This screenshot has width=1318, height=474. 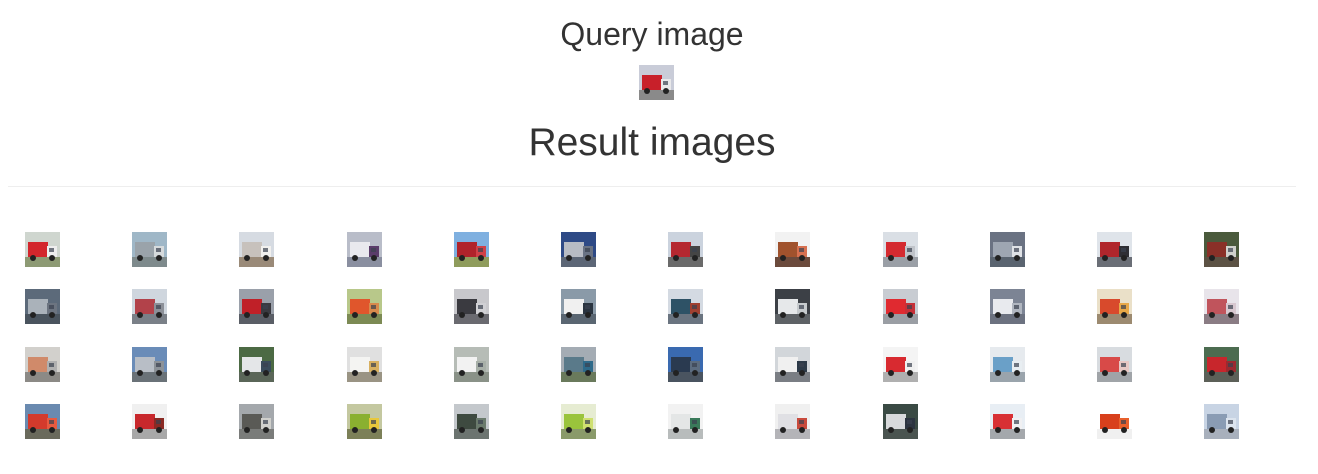 I want to click on fire-truck-thumbnail-icon, so click(x=656, y=82).